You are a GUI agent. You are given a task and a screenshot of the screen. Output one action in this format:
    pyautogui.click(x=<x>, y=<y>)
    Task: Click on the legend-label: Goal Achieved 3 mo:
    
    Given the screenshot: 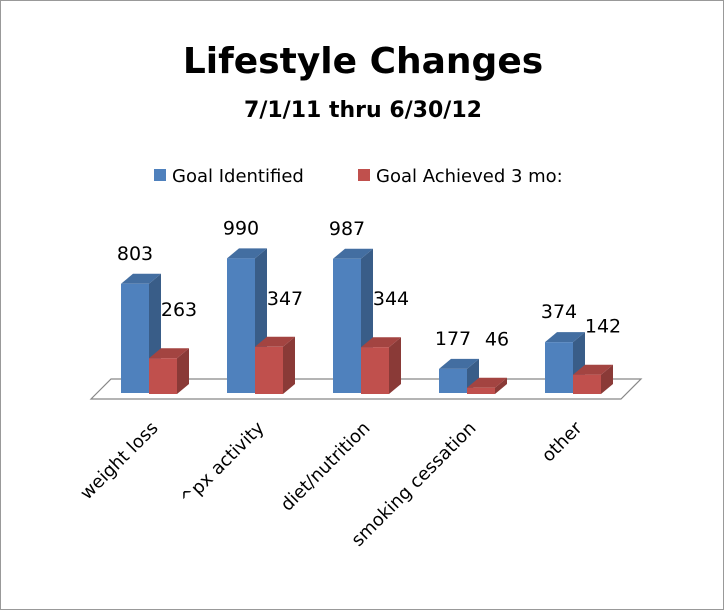 What is the action you would take?
    pyautogui.click(x=469, y=176)
    